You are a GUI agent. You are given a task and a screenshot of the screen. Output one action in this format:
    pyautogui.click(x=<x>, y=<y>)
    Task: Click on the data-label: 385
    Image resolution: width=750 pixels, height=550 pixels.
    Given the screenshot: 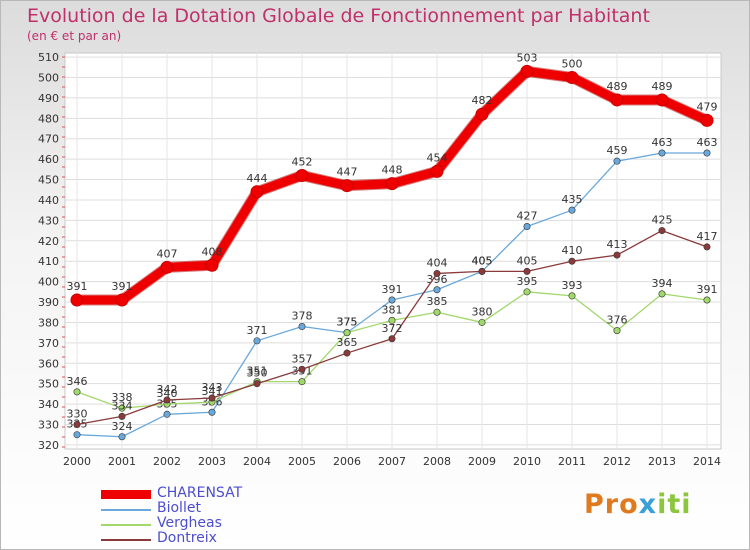 What is the action you would take?
    pyautogui.click(x=437, y=301)
    